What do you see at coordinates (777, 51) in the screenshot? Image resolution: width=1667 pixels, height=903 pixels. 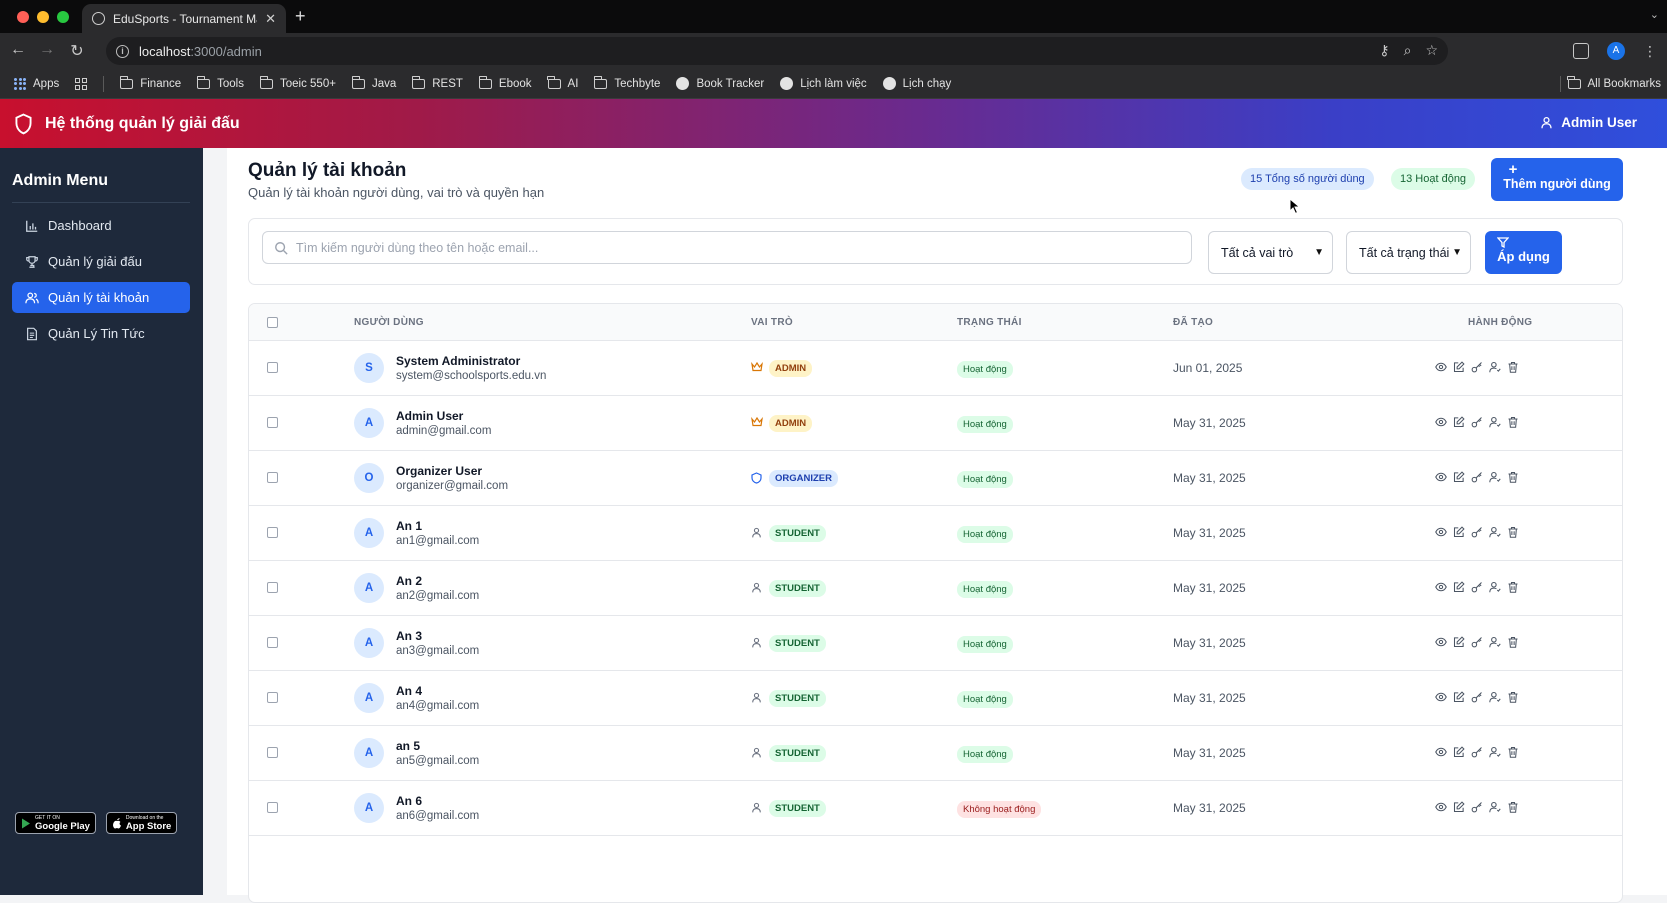 I see `address-bar: i localhost:3000/admin ⚷ ⌕ ☆` at bounding box center [777, 51].